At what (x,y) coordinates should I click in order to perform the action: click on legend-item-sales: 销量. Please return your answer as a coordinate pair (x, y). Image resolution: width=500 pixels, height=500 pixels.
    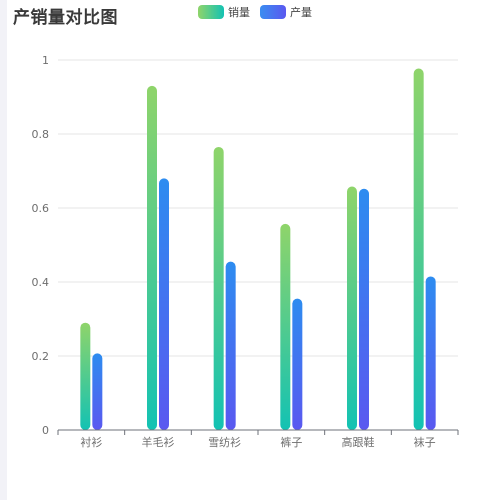
    Looking at the image, I should click on (224, 12).